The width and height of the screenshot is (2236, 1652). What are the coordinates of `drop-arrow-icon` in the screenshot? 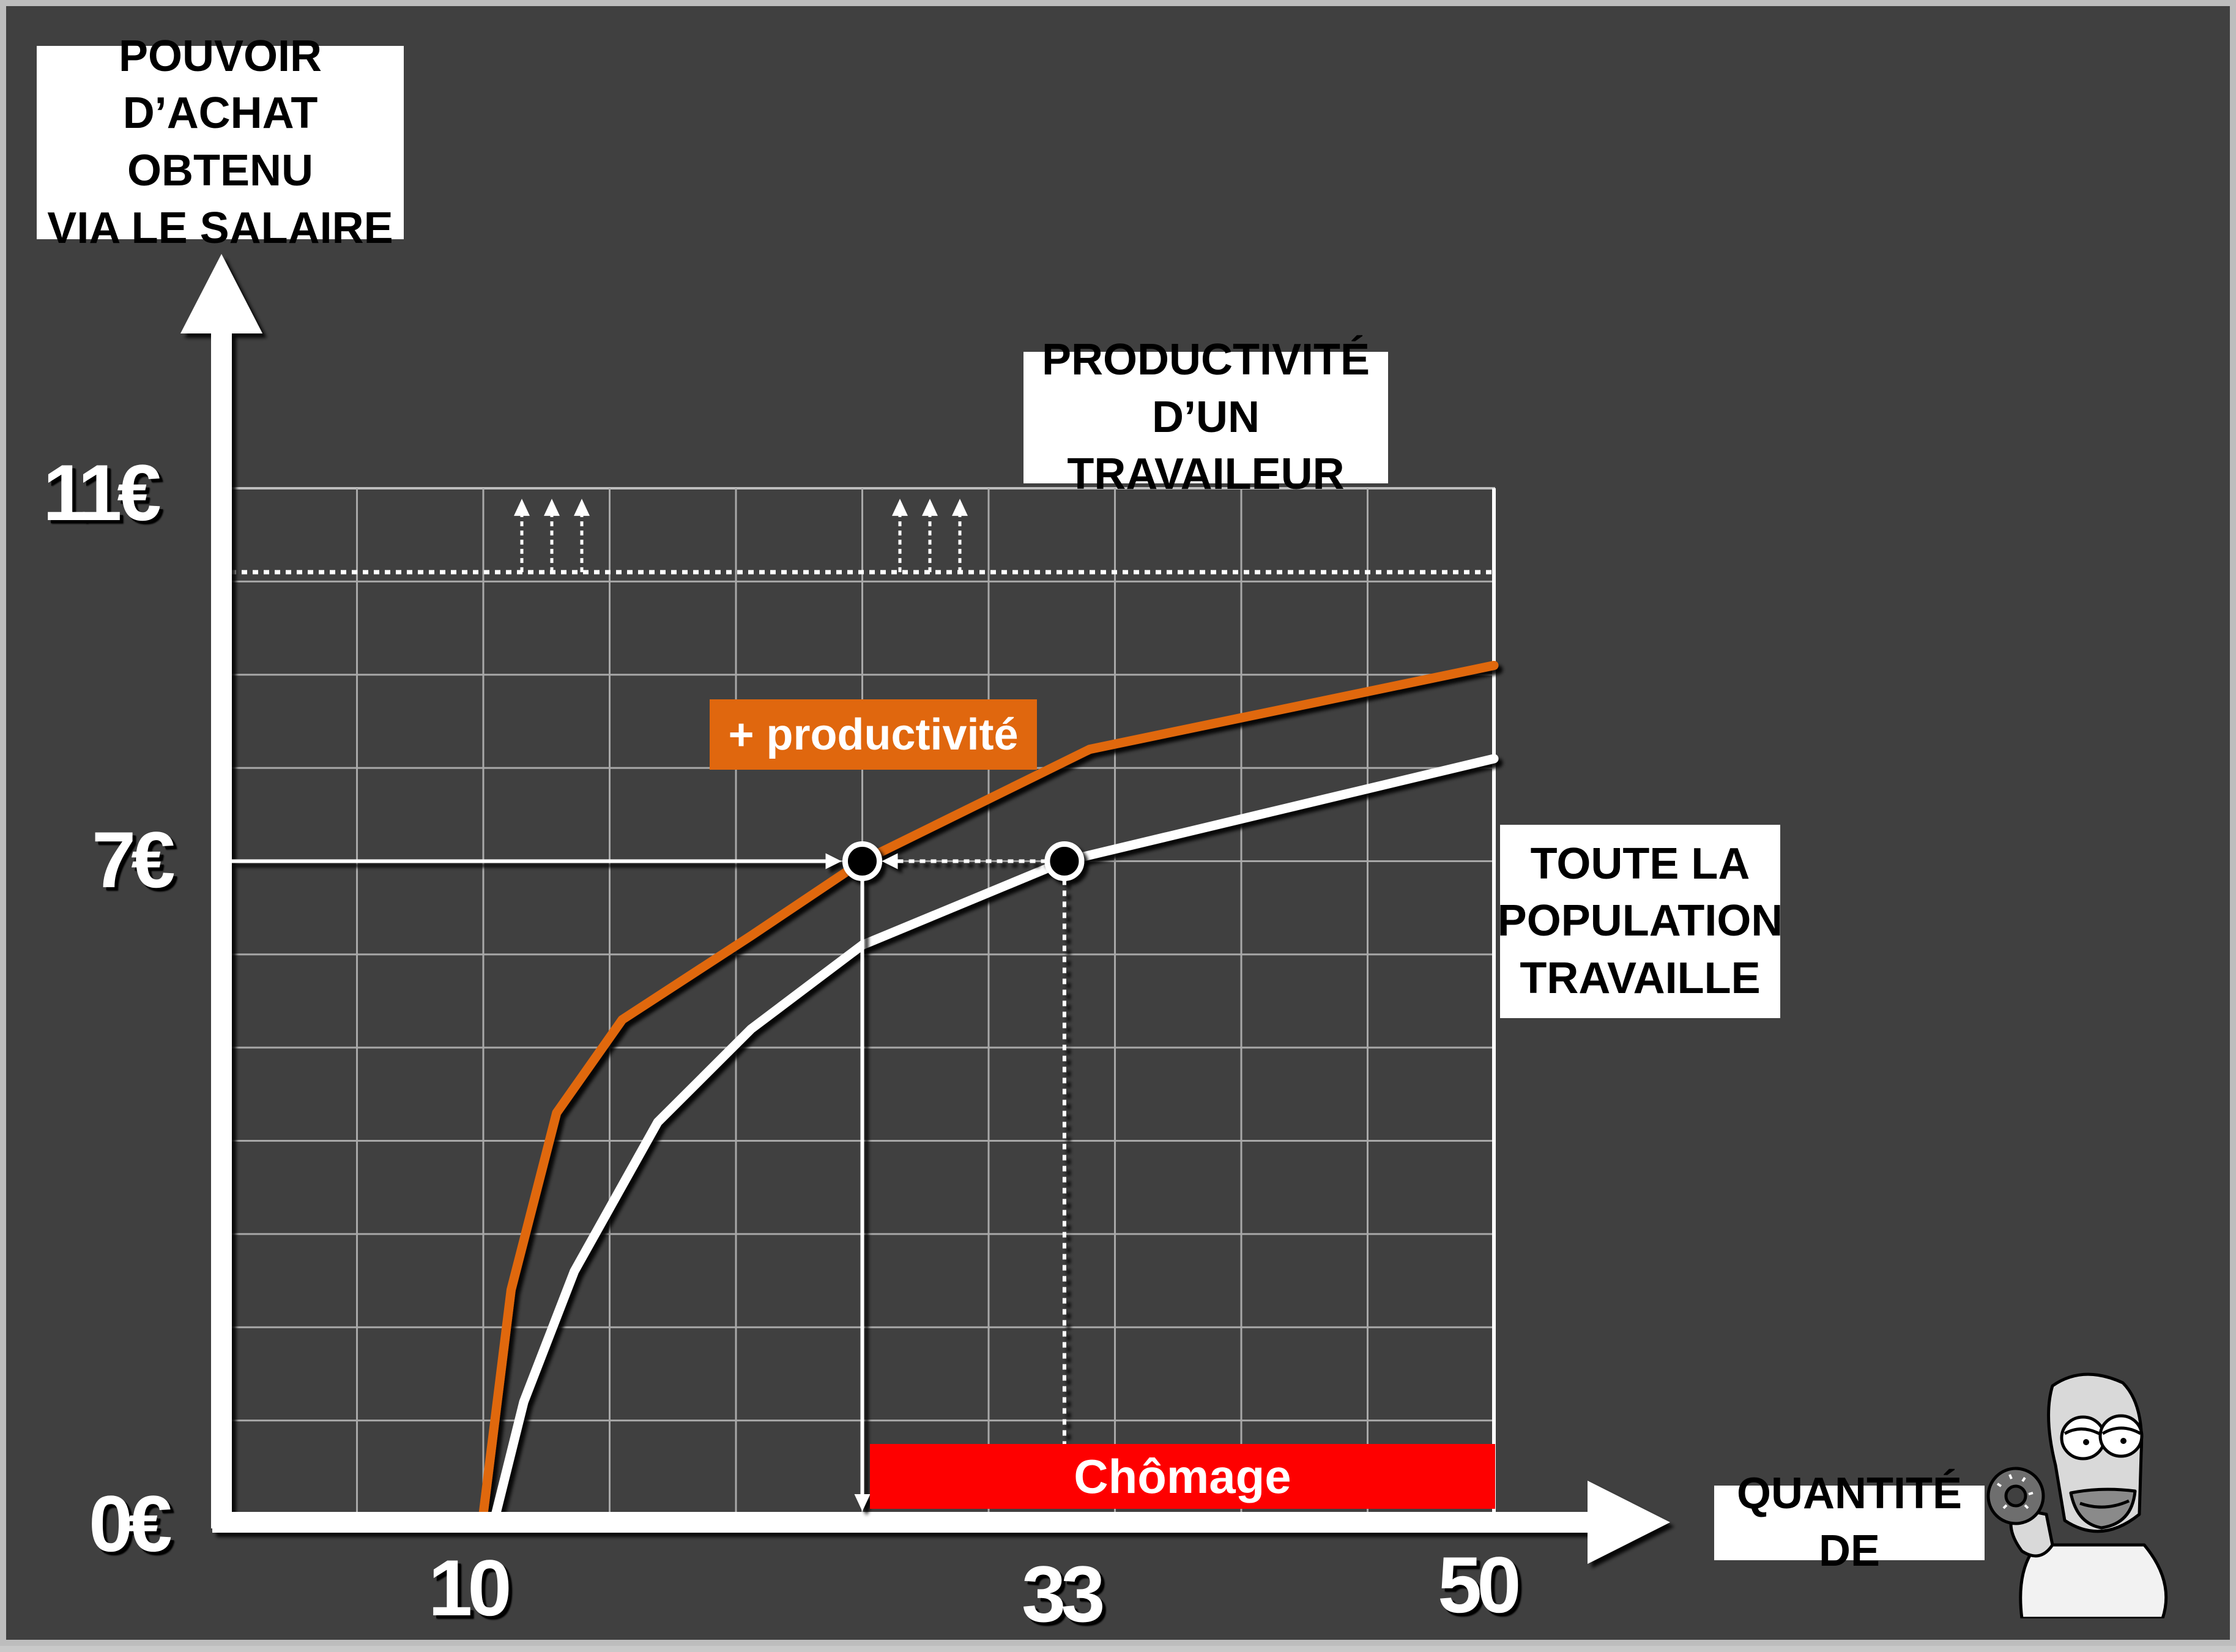 It's located at (863, 1502).